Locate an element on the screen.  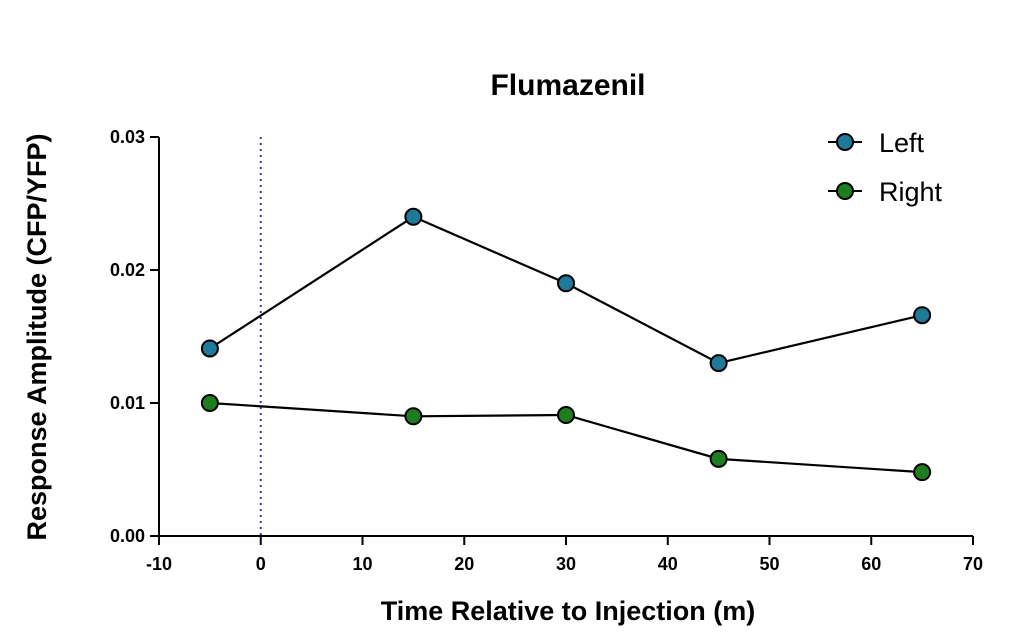
legend-marker-left is located at coordinates (845, 142).